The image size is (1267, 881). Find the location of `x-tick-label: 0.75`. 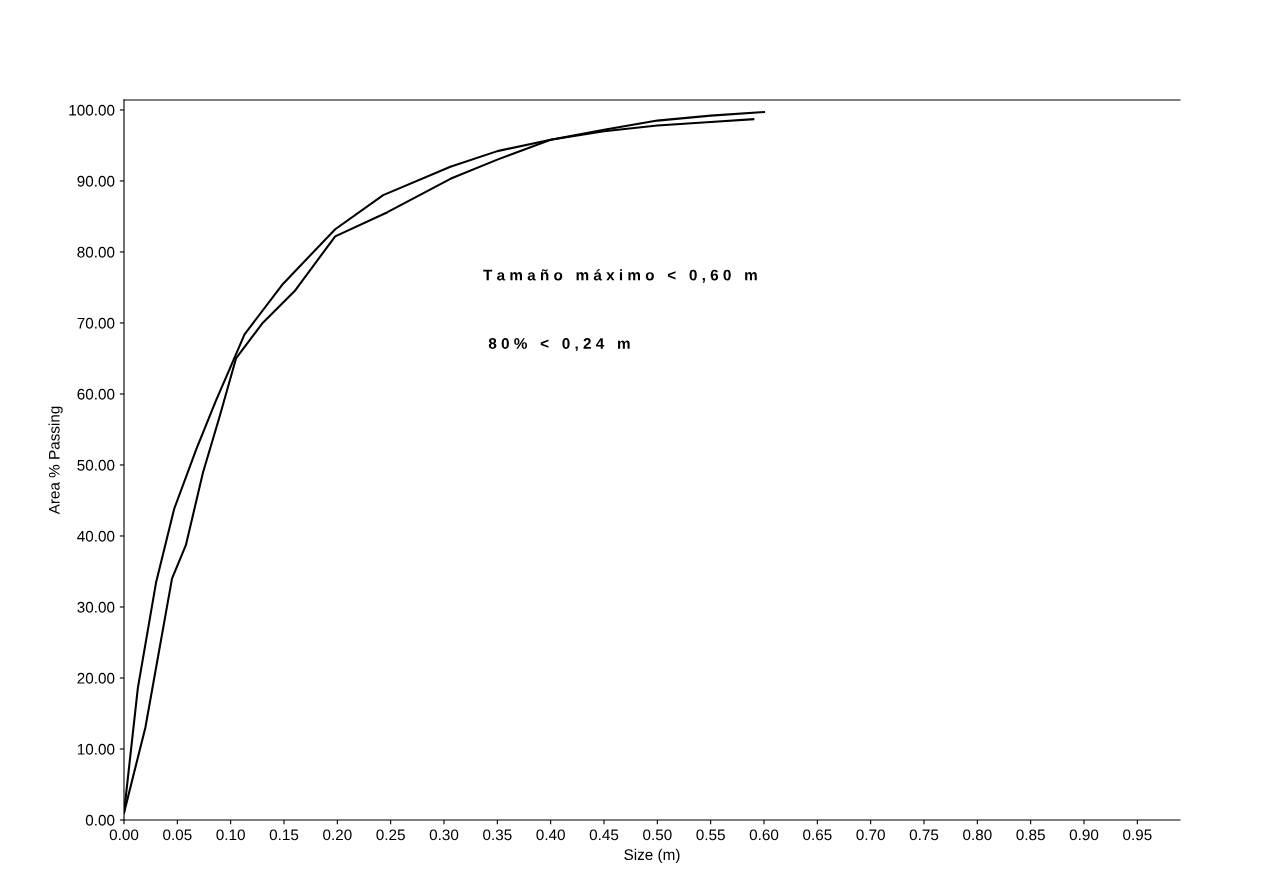

x-tick-label: 0.75 is located at coordinates (924, 835).